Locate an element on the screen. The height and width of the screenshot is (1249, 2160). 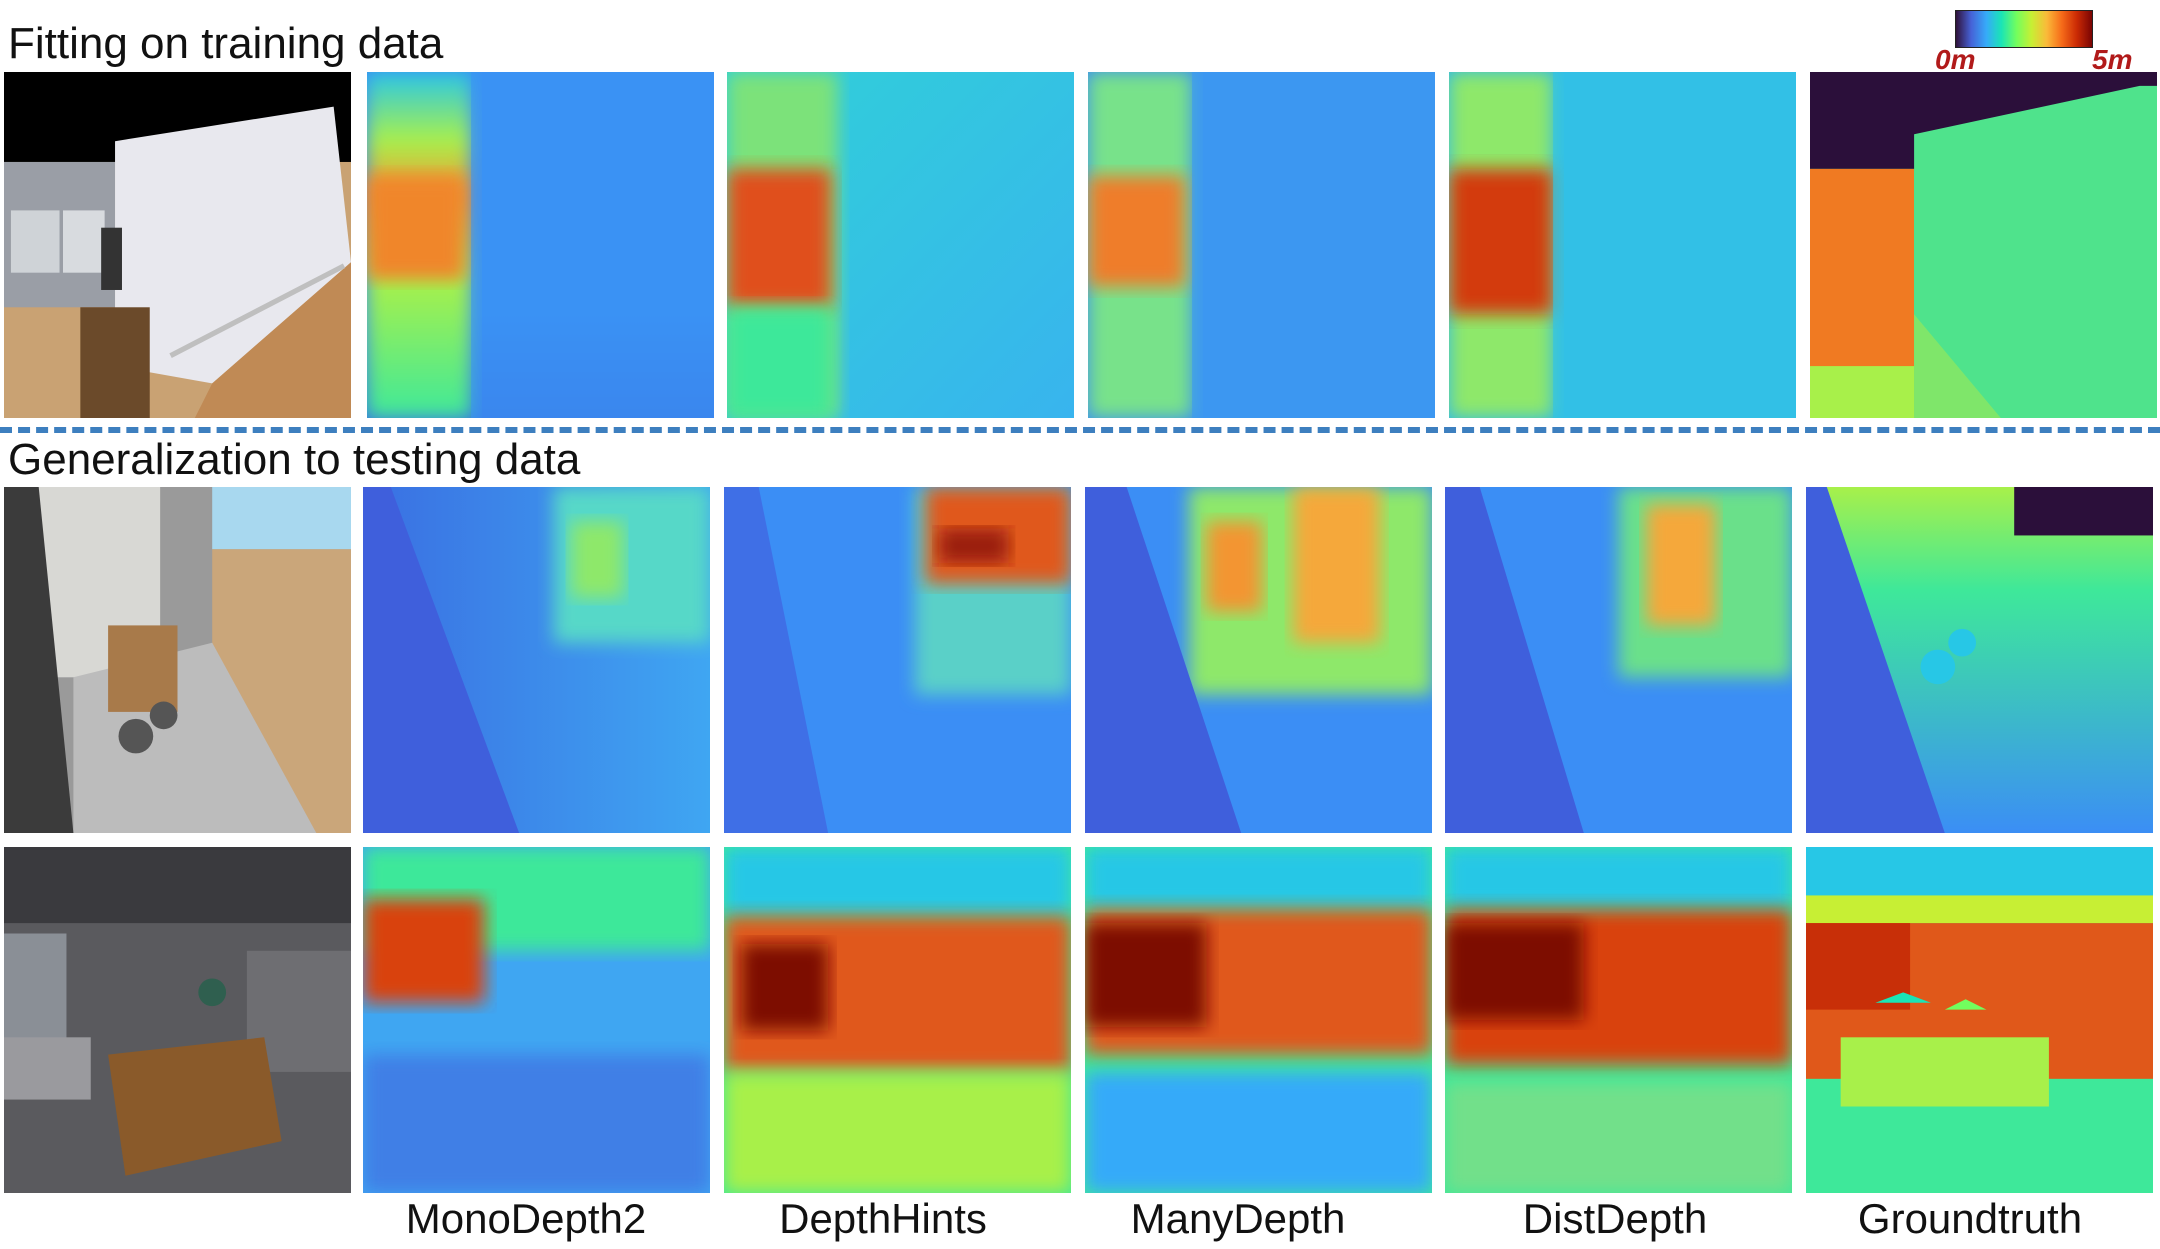
train-section-title: Fitting on training data is located at coordinates (226, 43).